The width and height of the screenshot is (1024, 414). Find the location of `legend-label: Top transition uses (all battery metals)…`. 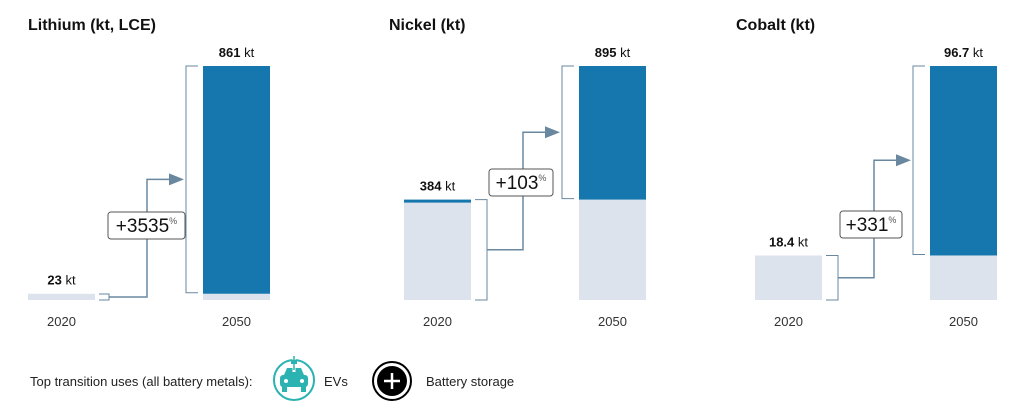

legend-label: Top transition uses (all battery metals)… is located at coordinates (141, 381).